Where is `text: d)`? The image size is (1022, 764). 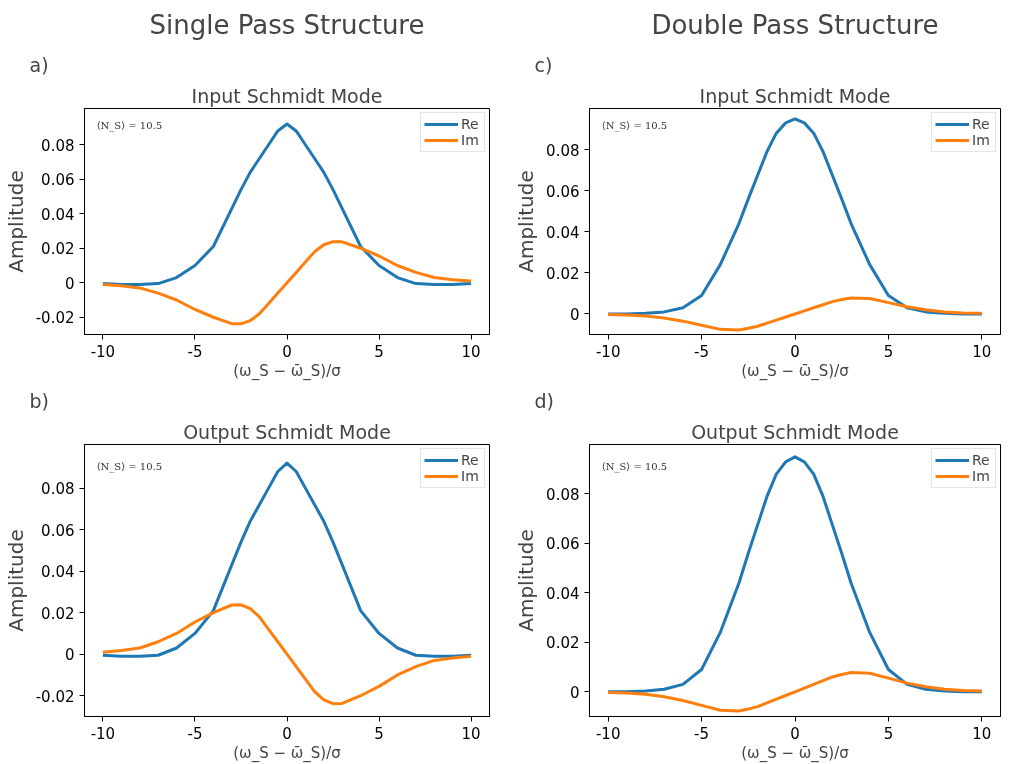
text: d) is located at coordinates (544, 400).